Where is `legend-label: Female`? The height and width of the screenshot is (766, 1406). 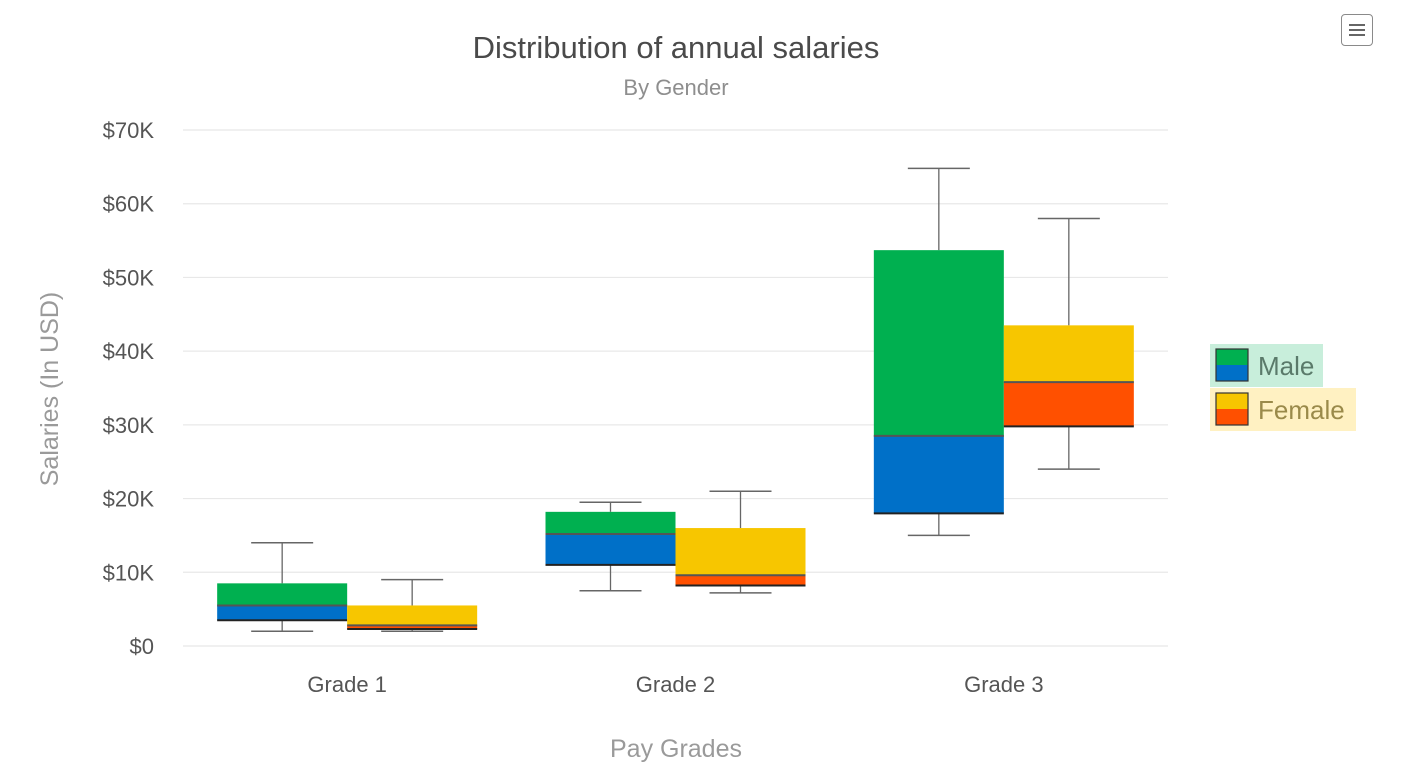 legend-label: Female is located at coordinates (1301, 410).